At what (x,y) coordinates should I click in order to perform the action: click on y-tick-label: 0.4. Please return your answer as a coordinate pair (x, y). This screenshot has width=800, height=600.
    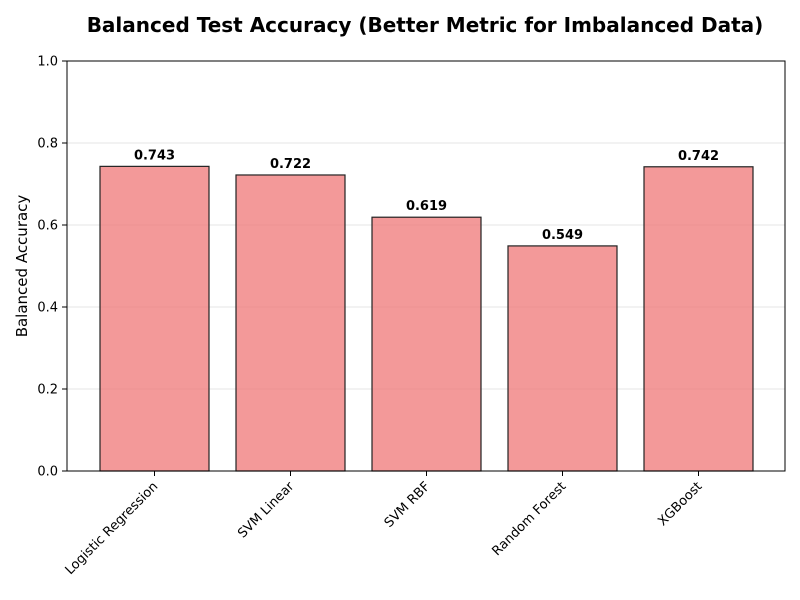
    Looking at the image, I should click on (47, 308).